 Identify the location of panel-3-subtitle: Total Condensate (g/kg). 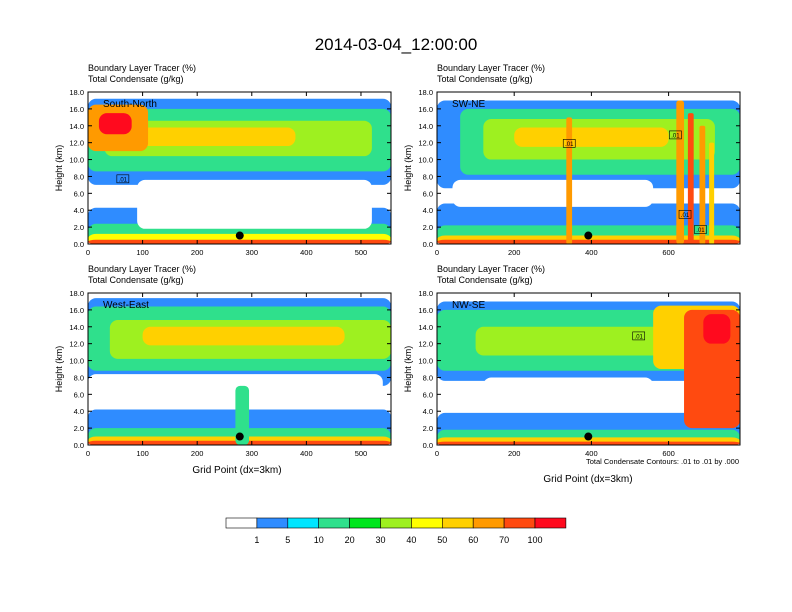
(136, 280).